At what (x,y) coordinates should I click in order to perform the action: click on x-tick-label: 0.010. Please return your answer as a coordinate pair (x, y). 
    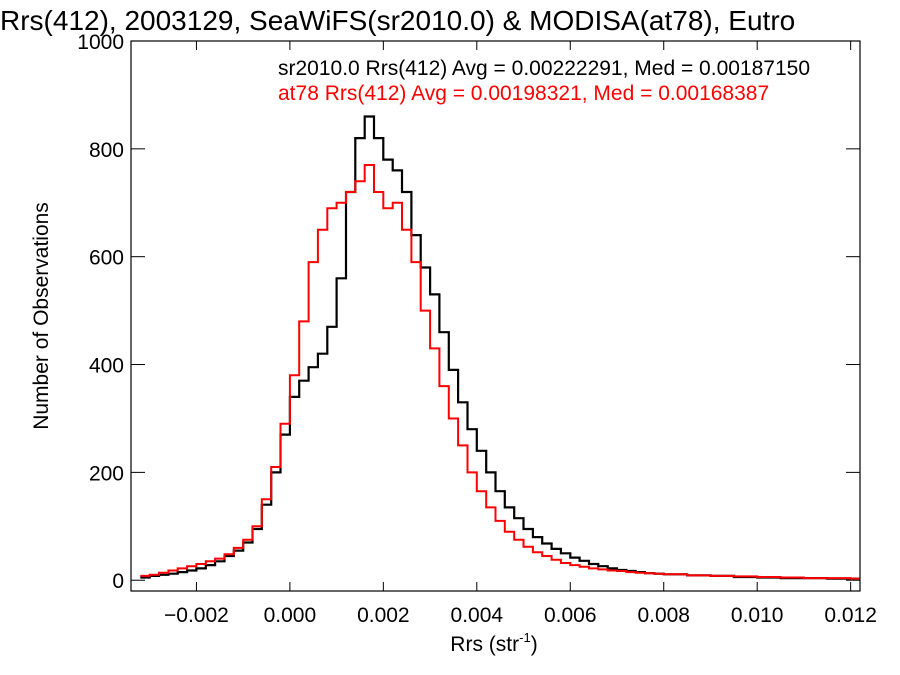
    Looking at the image, I should click on (757, 615).